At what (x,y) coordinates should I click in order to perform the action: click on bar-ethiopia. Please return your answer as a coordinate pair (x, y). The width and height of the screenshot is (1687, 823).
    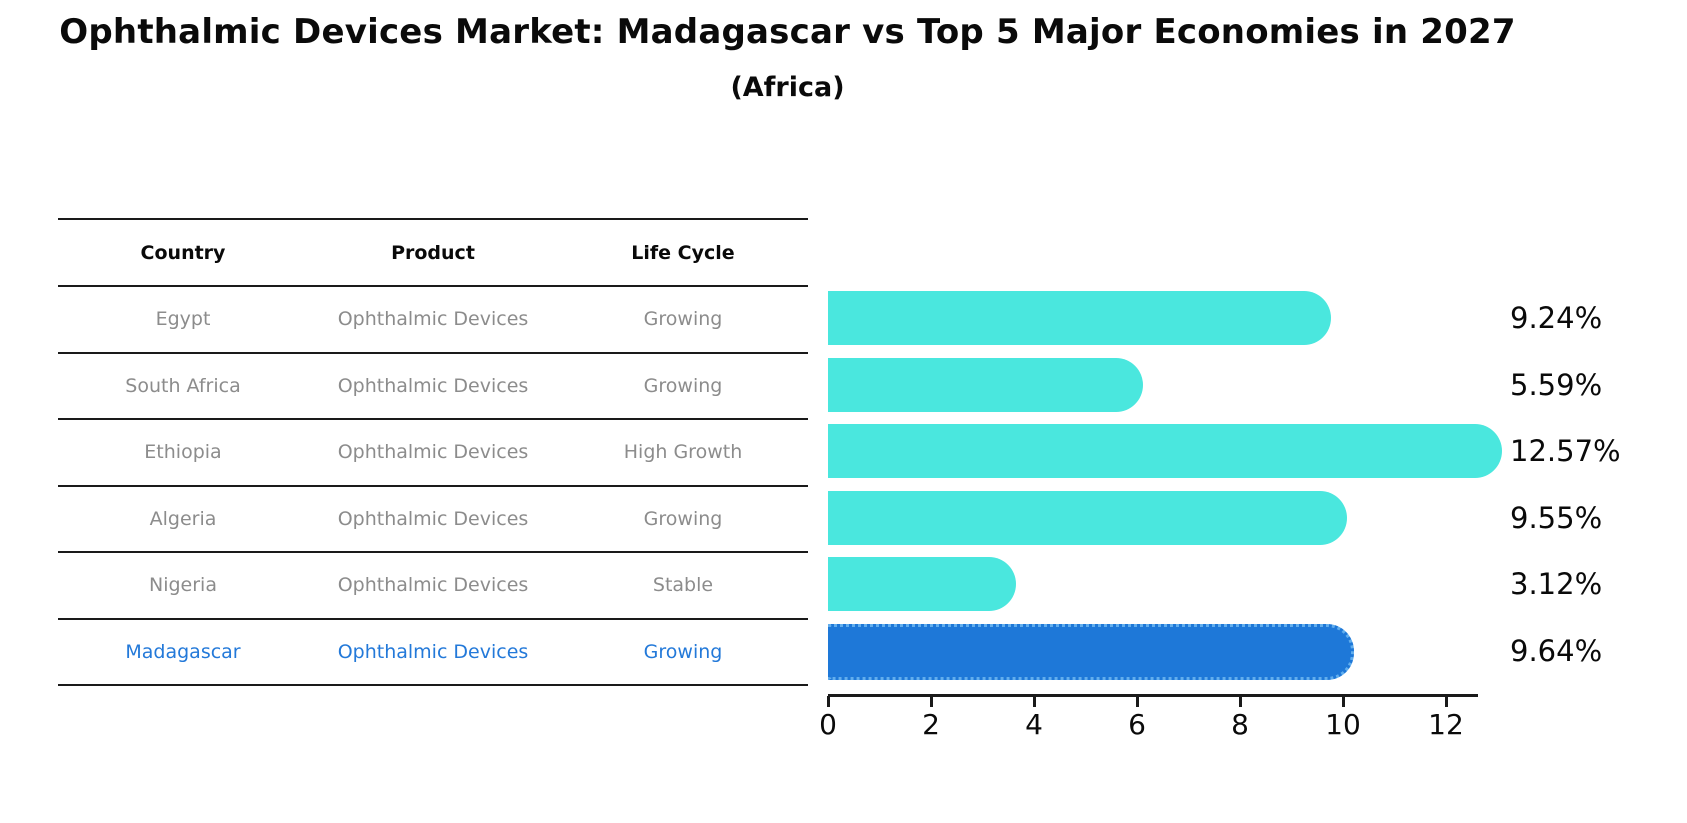
    Looking at the image, I should click on (1165, 451).